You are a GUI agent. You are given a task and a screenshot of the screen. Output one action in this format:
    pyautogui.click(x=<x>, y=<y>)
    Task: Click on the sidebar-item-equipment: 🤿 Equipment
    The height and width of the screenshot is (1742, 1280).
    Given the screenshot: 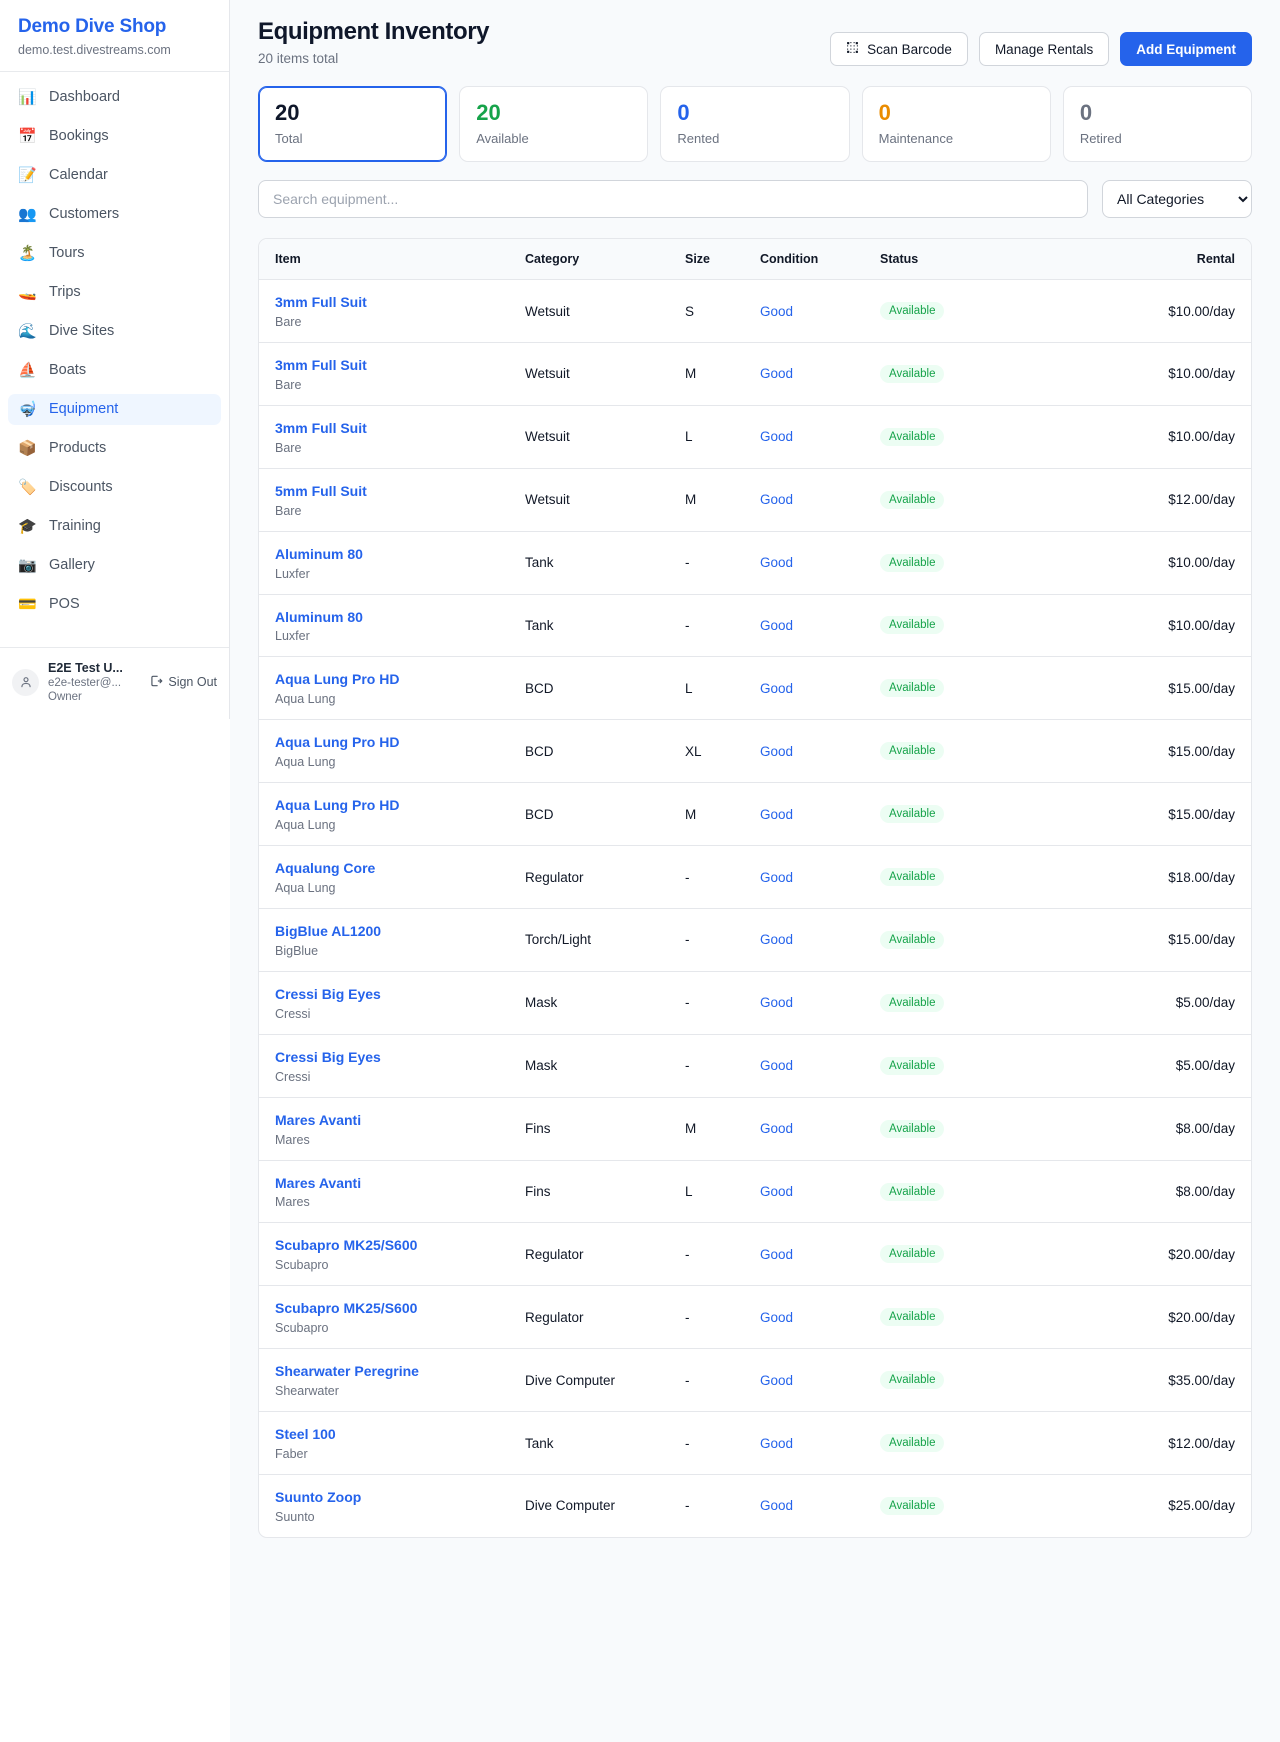 What is the action you would take?
    pyautogui.click(x=114, y=409)
    